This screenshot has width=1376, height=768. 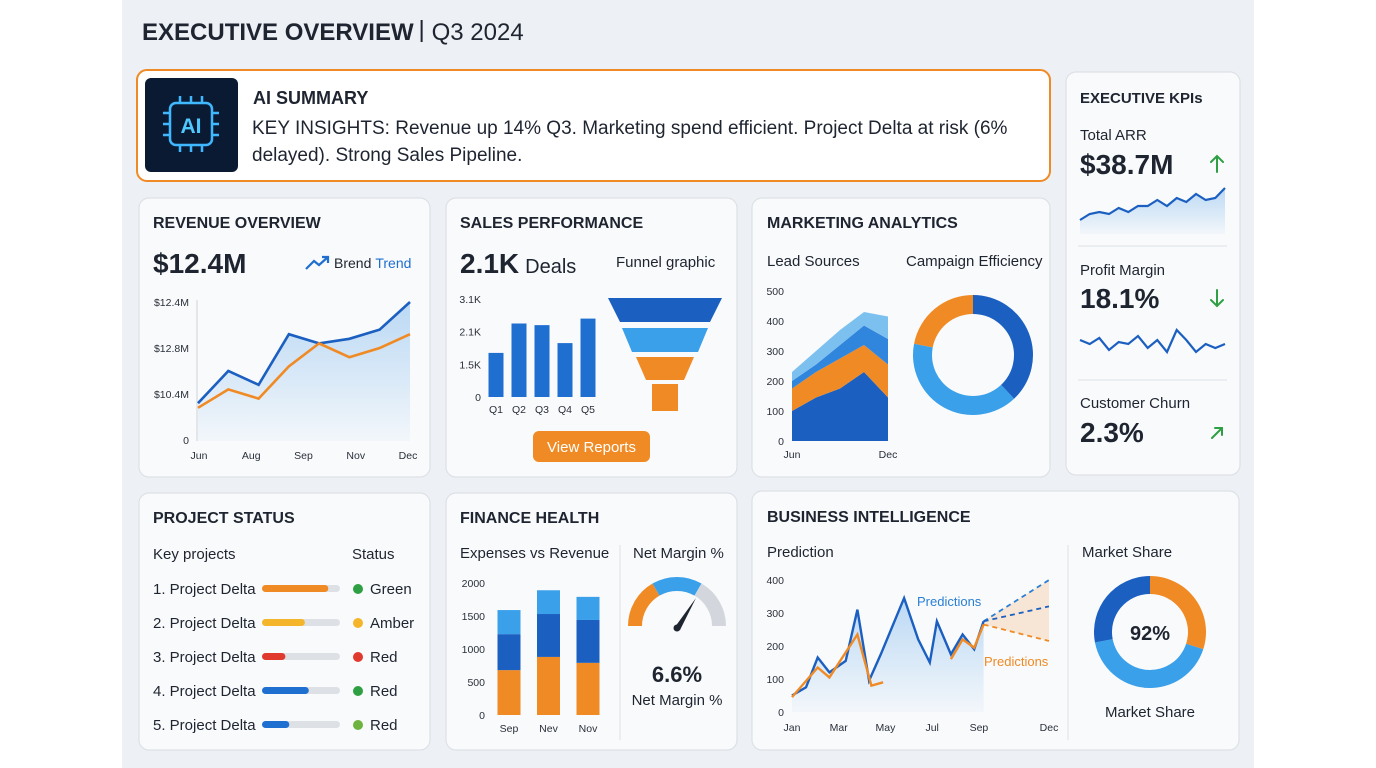 I want to click on gauge-label: Net Margin %, so click(x=677, y=700).